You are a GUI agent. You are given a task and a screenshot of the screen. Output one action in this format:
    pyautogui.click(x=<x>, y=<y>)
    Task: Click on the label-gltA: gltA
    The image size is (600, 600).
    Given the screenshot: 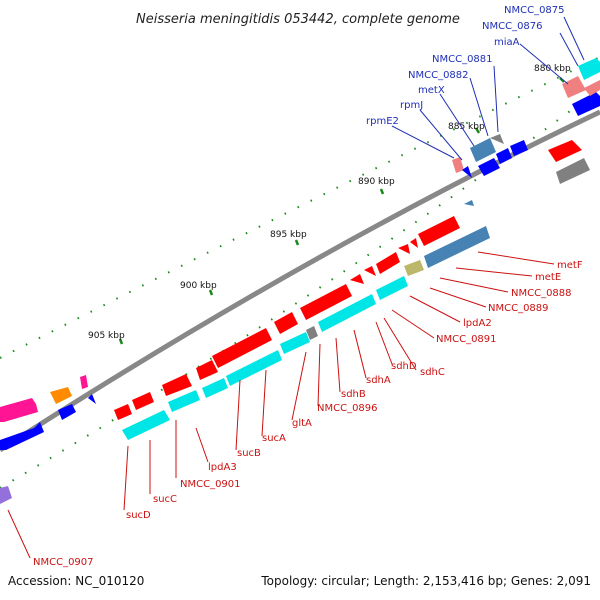 What is the action you would take?
    pyautogui.click(x=302, y=423)
    